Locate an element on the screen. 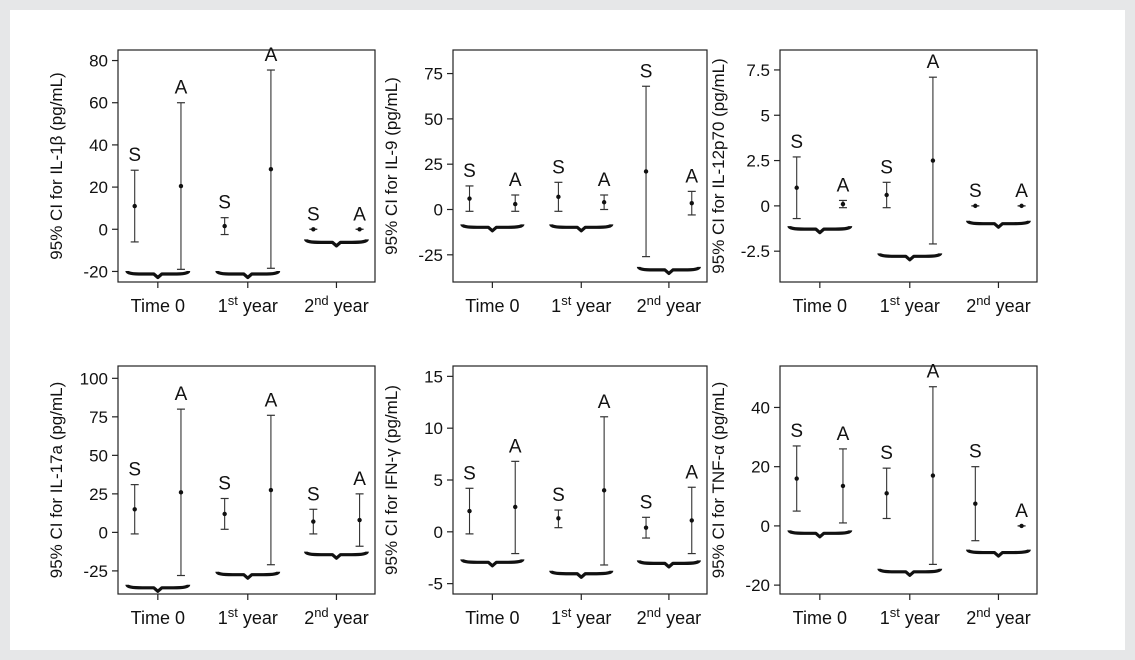  y-axis-label: 95% CI for TNF-α (pg/mL) is located at coordinates (718, 480).